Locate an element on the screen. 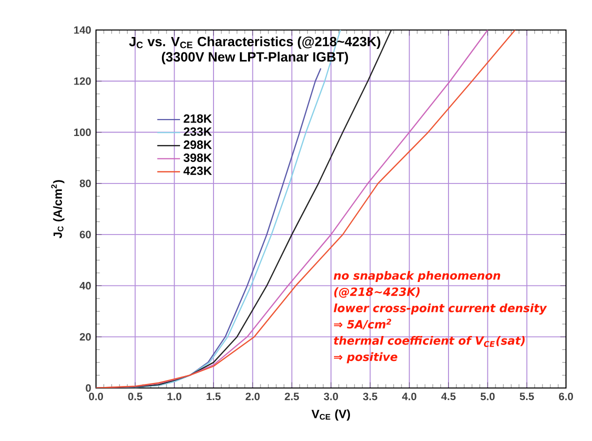 The width and height of the screenshot is (592, 441). annotation: thermal coefficient of V$_{CE}$(sat) is located at coordinates (429, 341).